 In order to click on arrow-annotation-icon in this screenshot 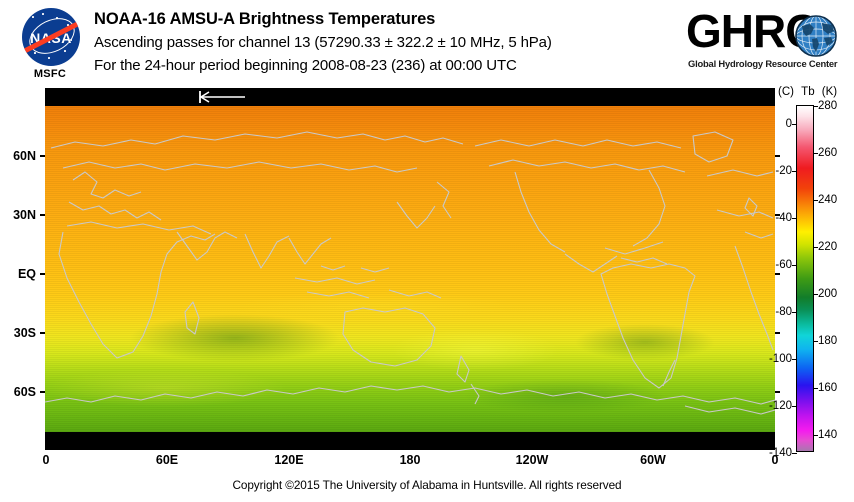, I will do `click(222, 97)`.